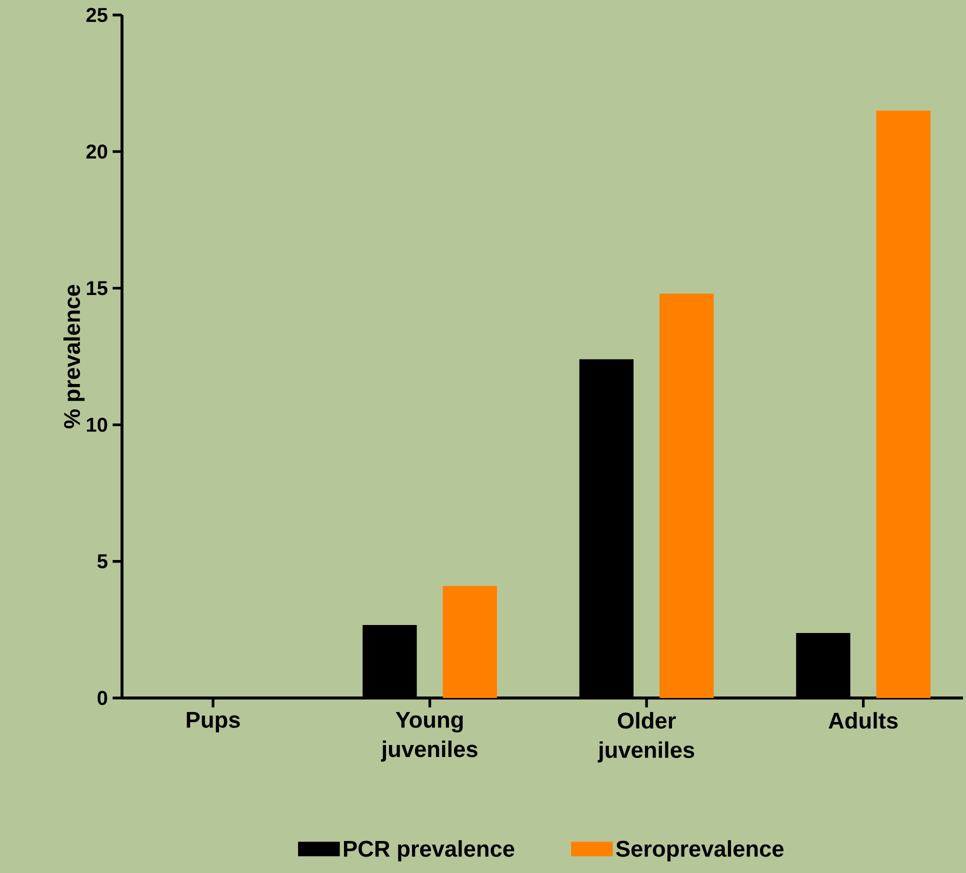 This screenshot has height=873, width=966. Describe the element at coordinates (97, 15) in the screenshot. I see `y-tick-label: 25` at that location.